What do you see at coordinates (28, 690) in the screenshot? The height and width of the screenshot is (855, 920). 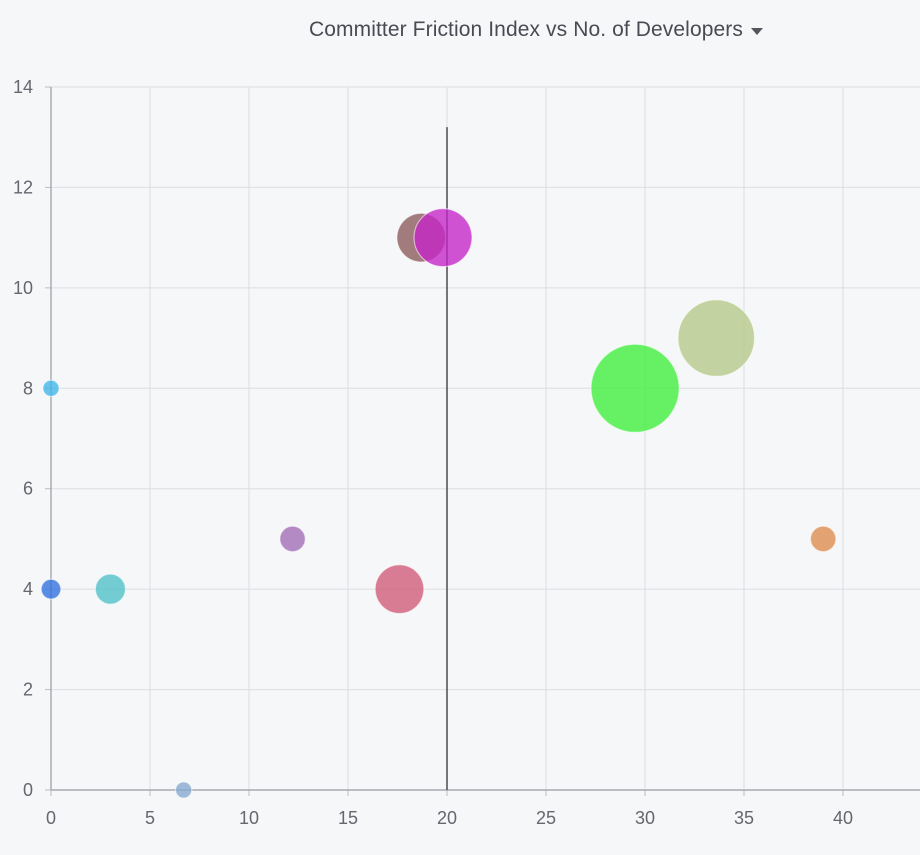 I see `y-tick-label: 2` at bounding box center [28, 690].